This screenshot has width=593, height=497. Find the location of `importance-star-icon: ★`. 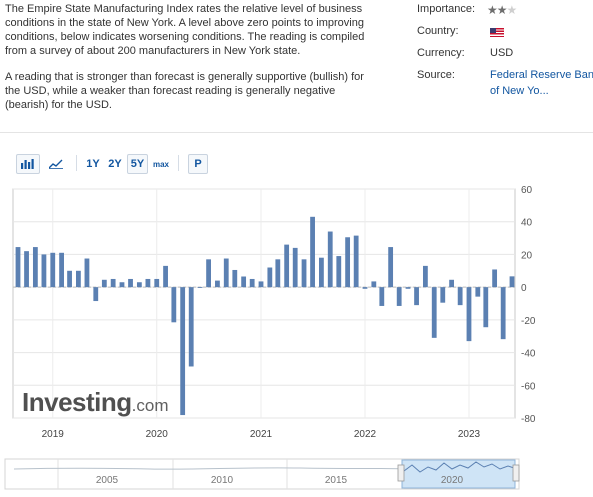

importance-star-icon: ★ is located at coordinates (492, 10).